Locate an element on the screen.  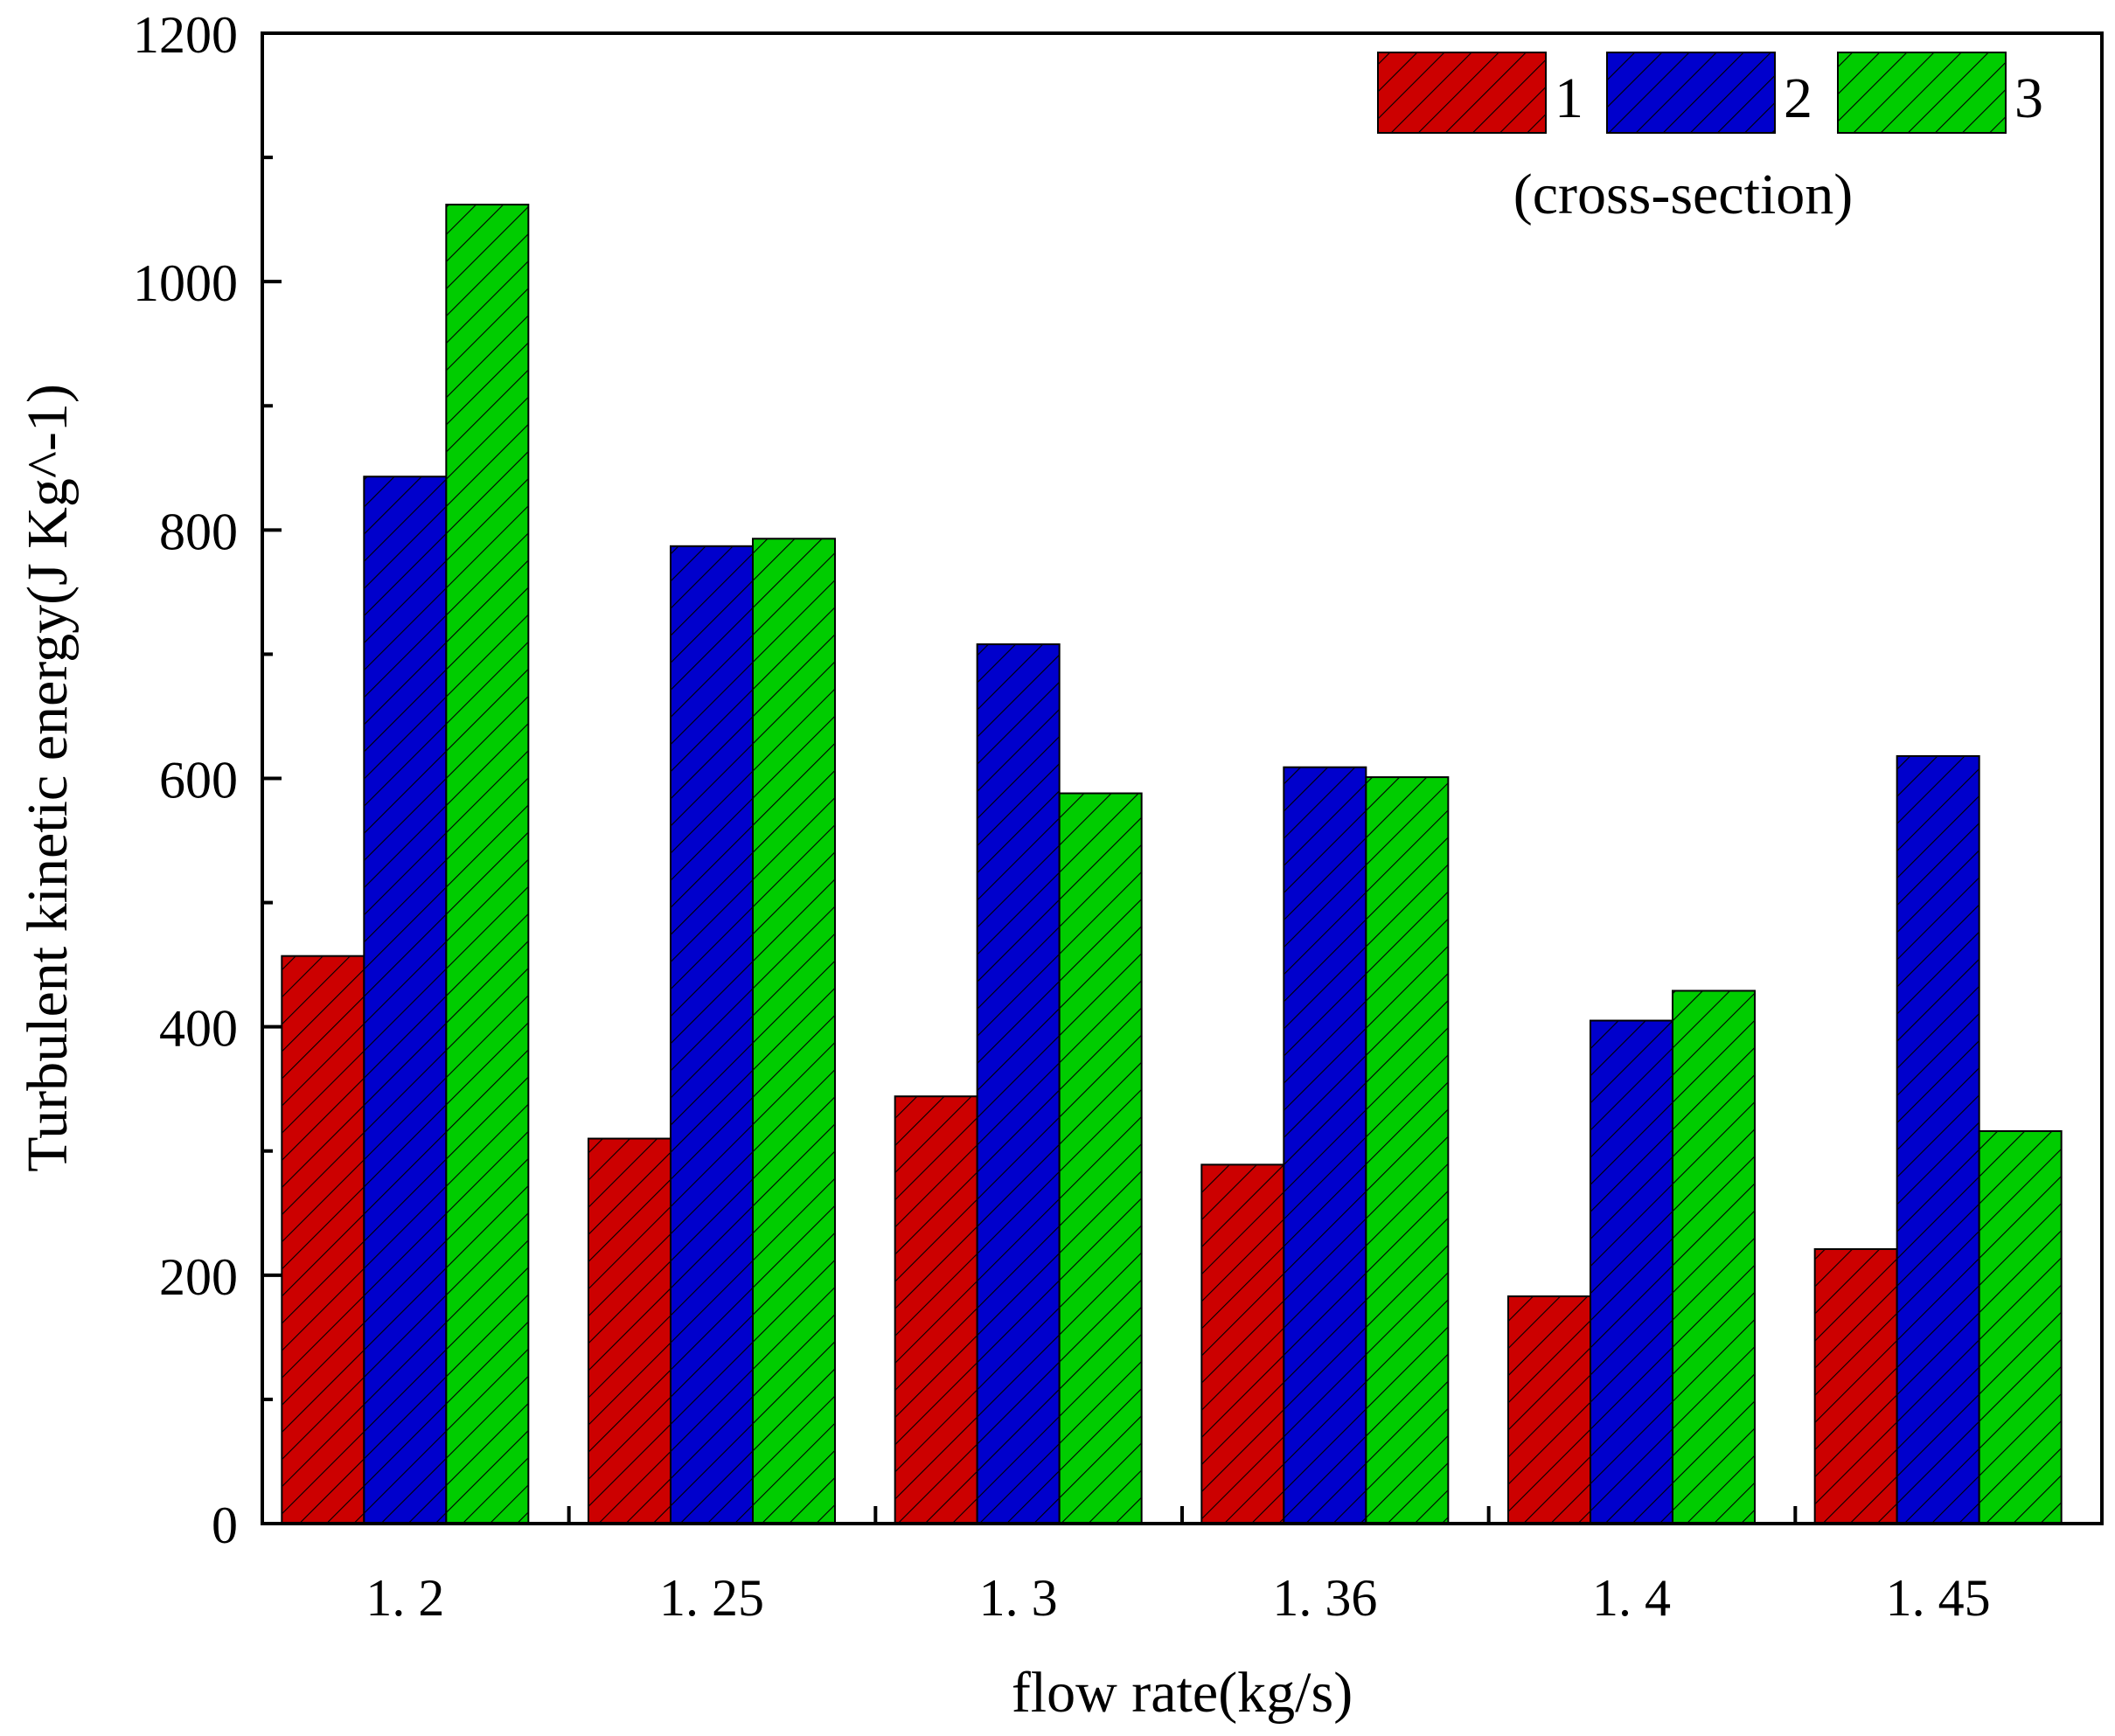
legend-label-3: 3 is located at coordinates (2028, 98).